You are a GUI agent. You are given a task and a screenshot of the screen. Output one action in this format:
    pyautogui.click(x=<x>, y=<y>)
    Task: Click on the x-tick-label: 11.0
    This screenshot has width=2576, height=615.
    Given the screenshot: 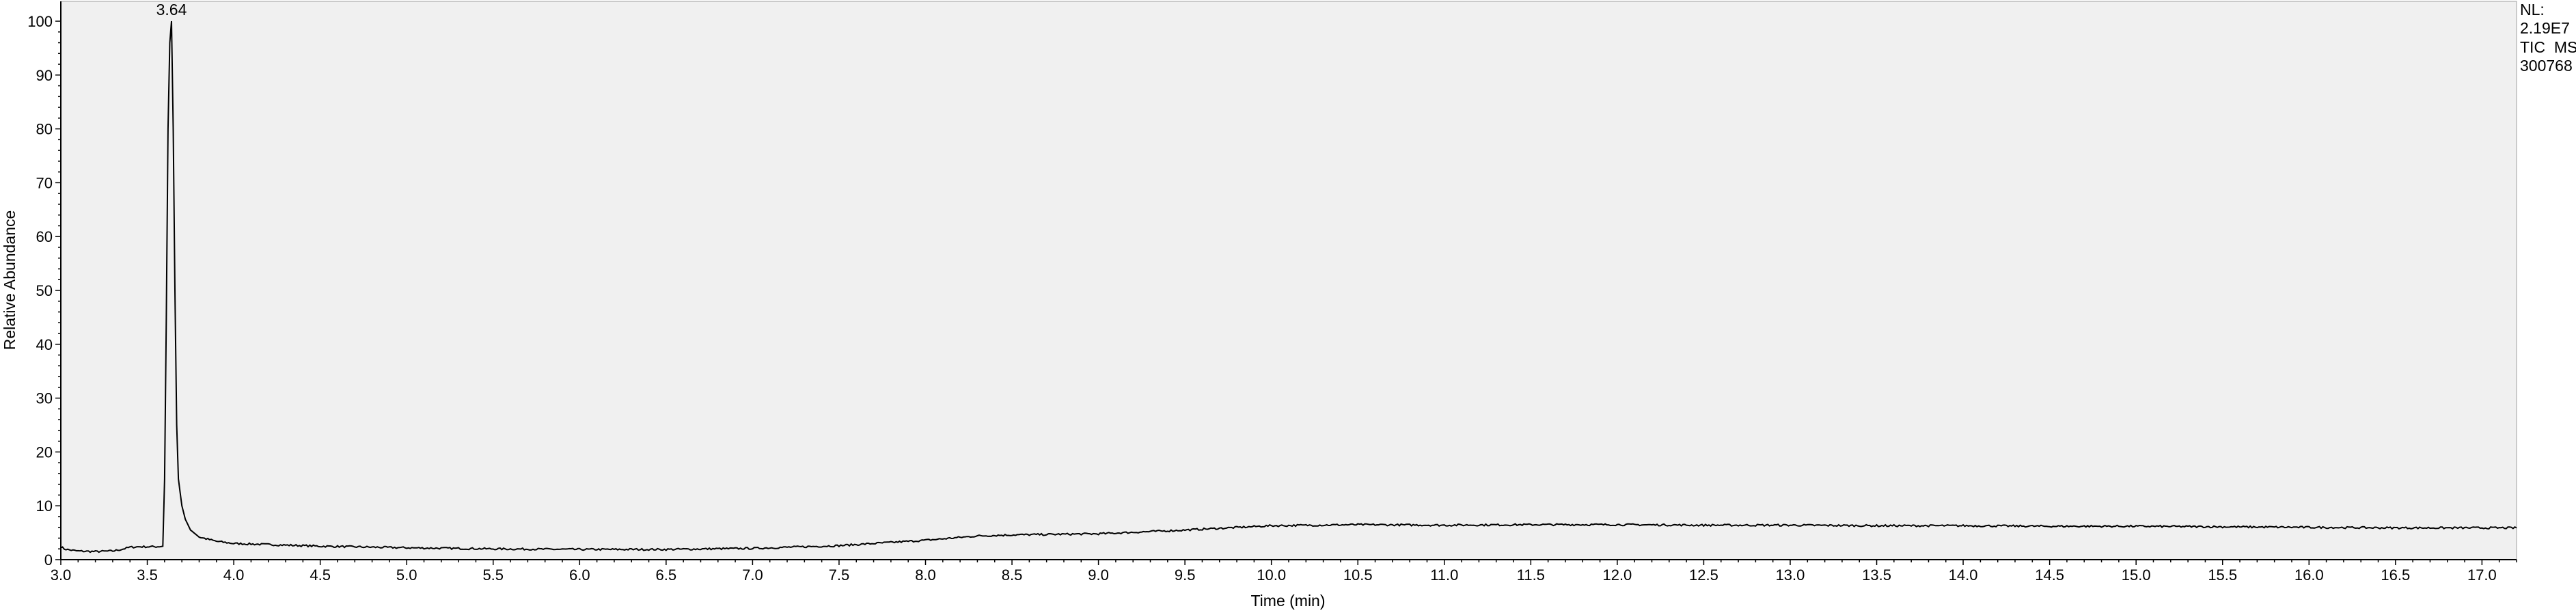 What is the action you would take?
    pyautogui.click(x=1444, y=575)
    